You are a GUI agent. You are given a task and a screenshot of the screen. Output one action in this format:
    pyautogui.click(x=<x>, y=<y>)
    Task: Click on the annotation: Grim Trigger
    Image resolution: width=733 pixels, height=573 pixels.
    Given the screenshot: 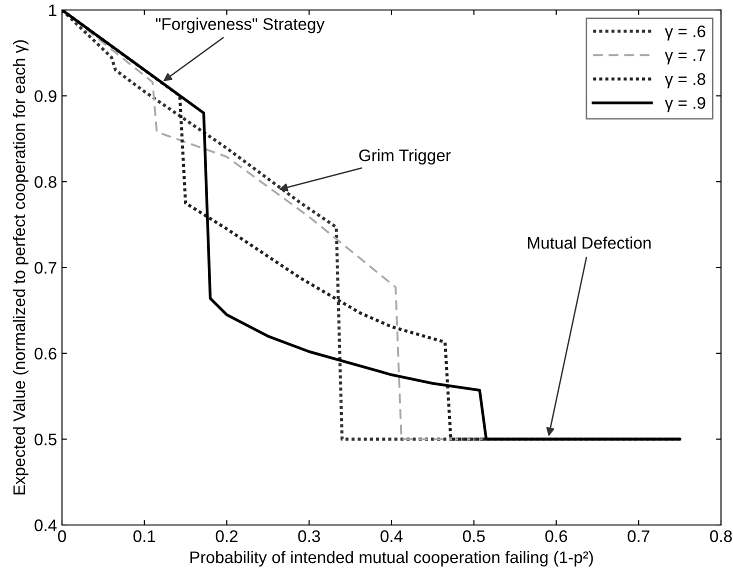 What is the action you would take?
    pyautogui.click(x=405, y=157)
    